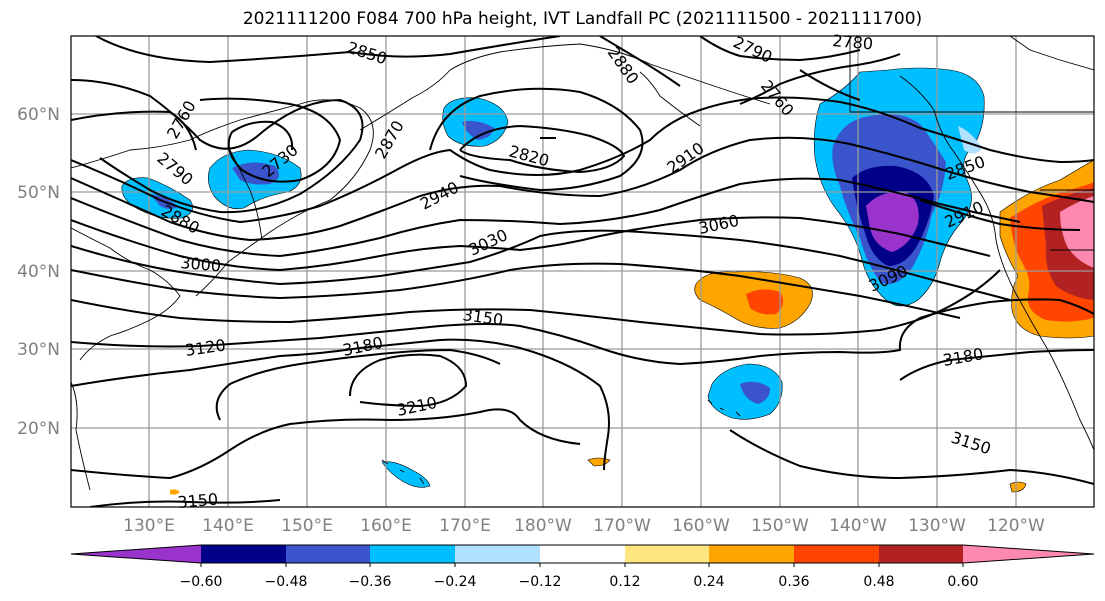 The image size is (1105, 601). What do you see at coordinates (38, 350) in the screenshot?
I see `lat-label: 30°N` at bounding box center [38, 350].